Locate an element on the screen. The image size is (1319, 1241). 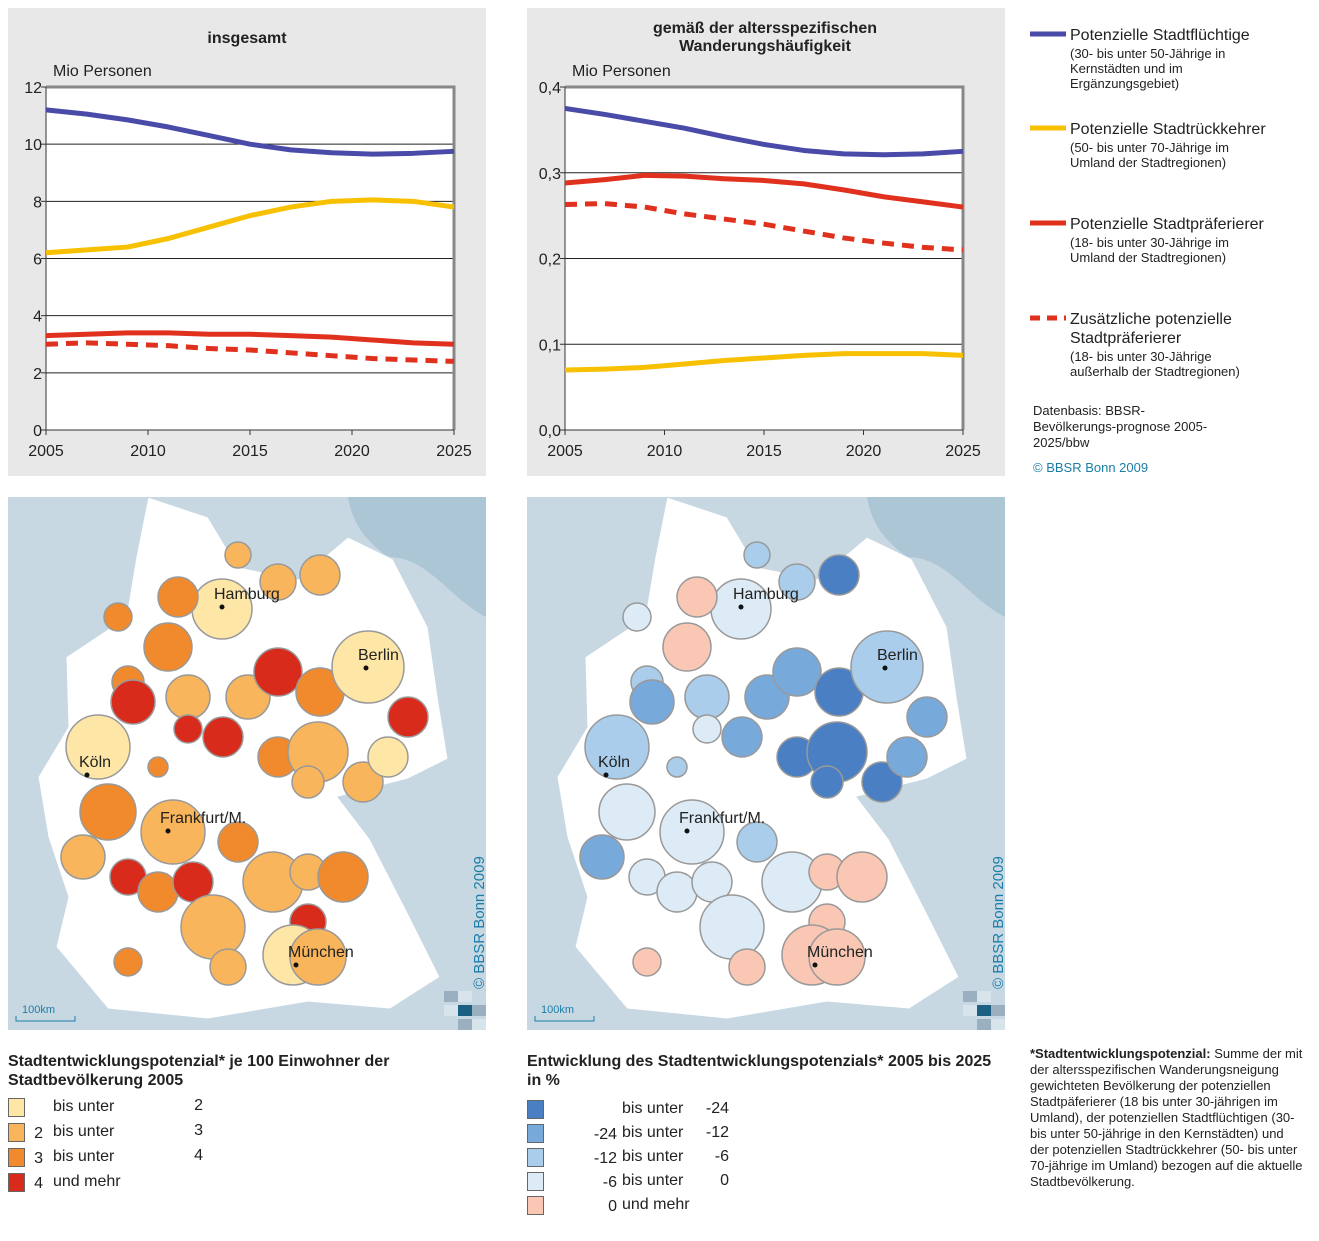
city-label: Hamburg is located at coordinates (247, 594).